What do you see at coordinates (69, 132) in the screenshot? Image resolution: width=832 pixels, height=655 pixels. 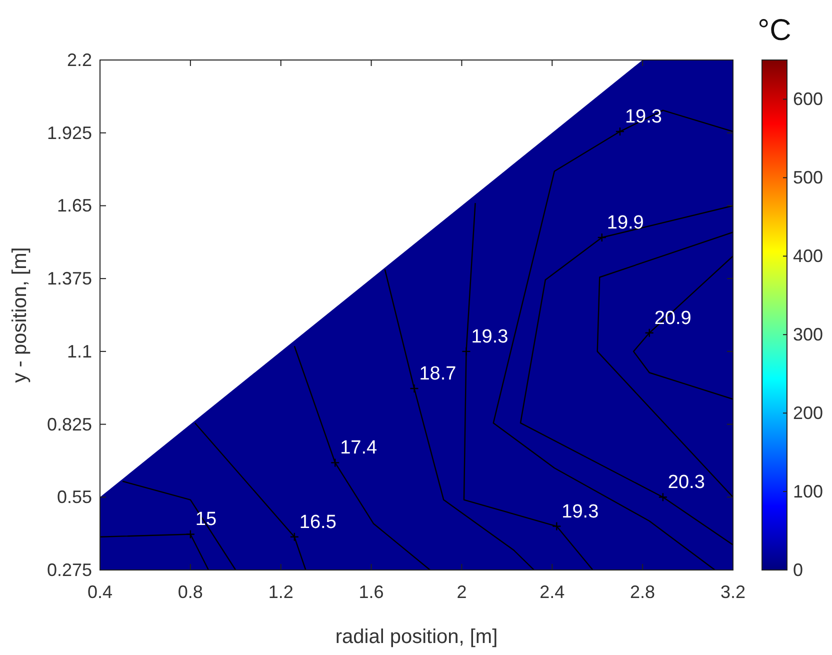 I see `y-tick-label: 1.925` at bounding box center [69, 132].